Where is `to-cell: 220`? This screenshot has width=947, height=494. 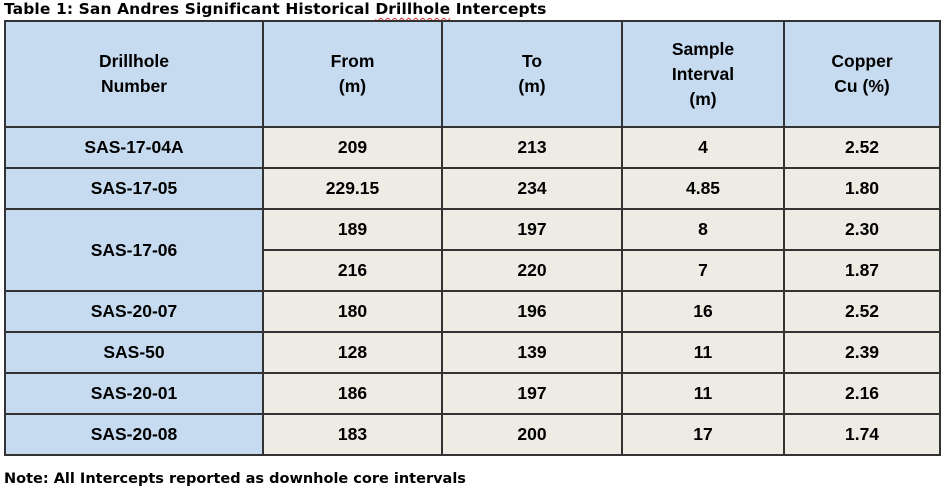
to-cell: 220 is located at coordinates (532, 270).